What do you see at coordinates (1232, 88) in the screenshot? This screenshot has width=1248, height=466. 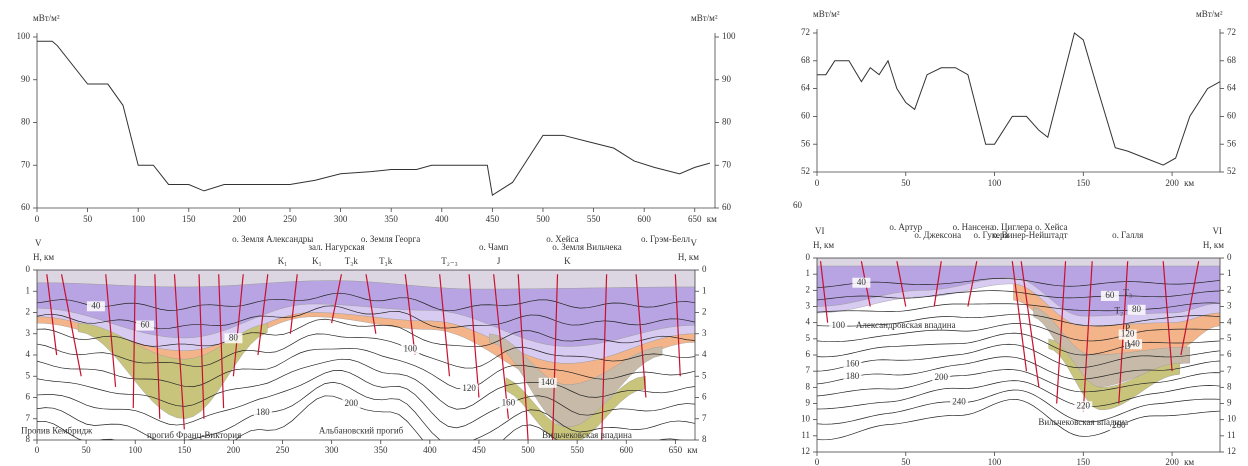 I see `y-tick-label-right: 64` at bounding box center [1232, 88].